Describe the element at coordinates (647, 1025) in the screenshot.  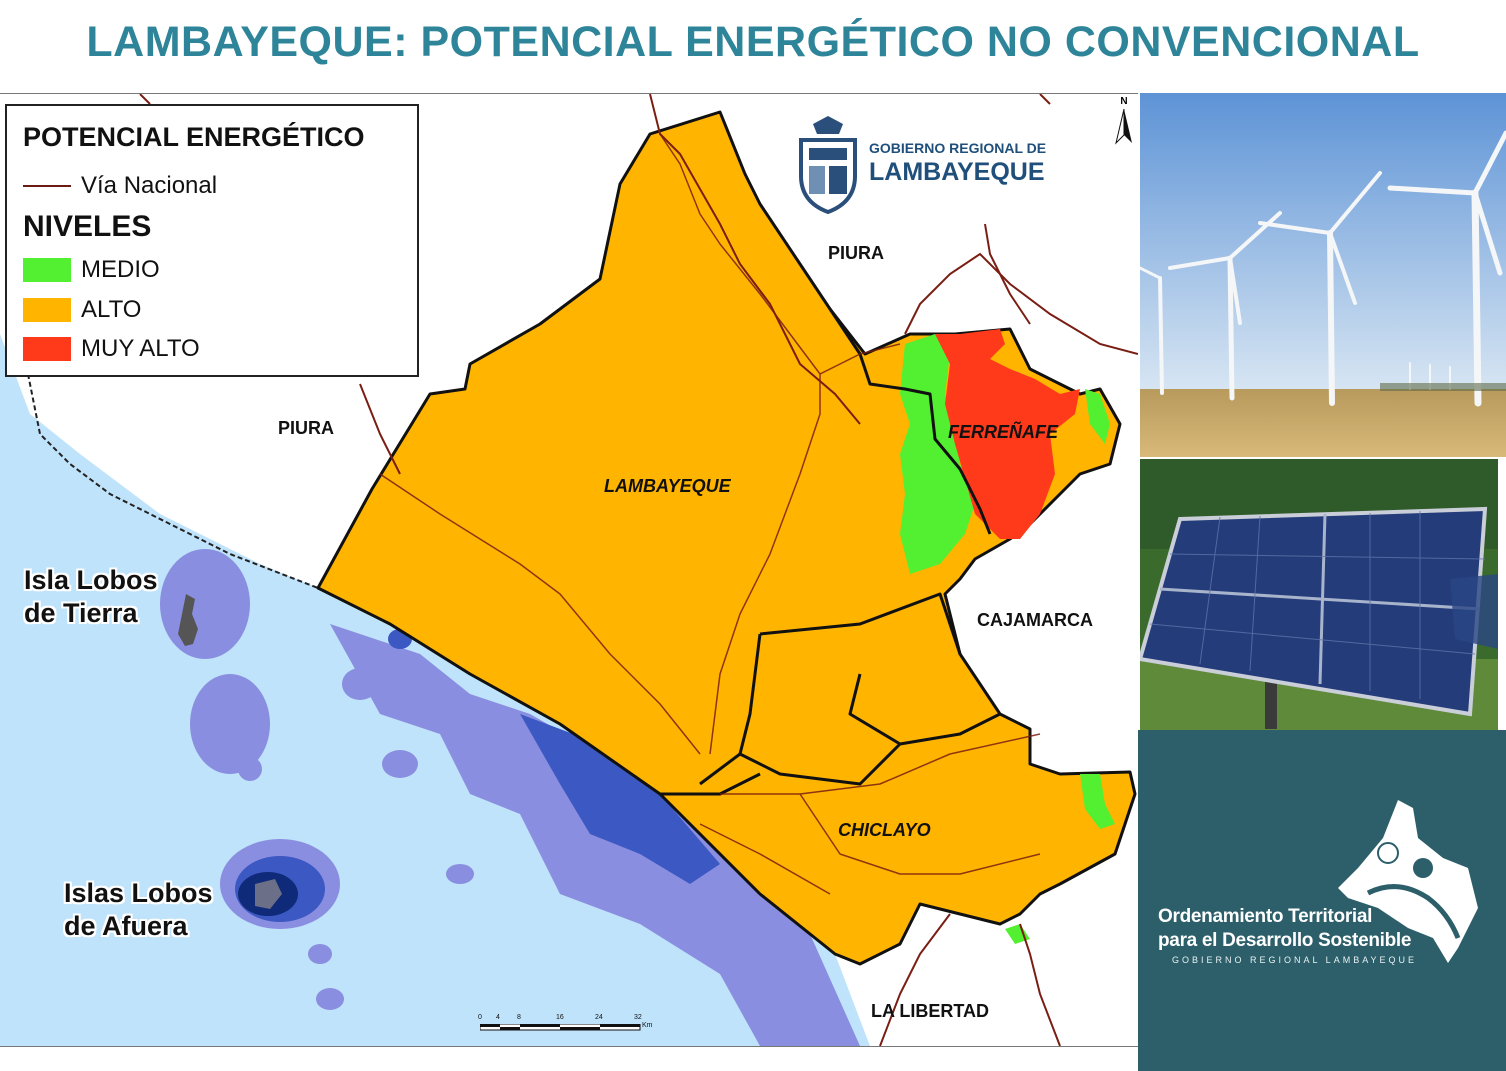
I see `scale-unit: Km` at that location.